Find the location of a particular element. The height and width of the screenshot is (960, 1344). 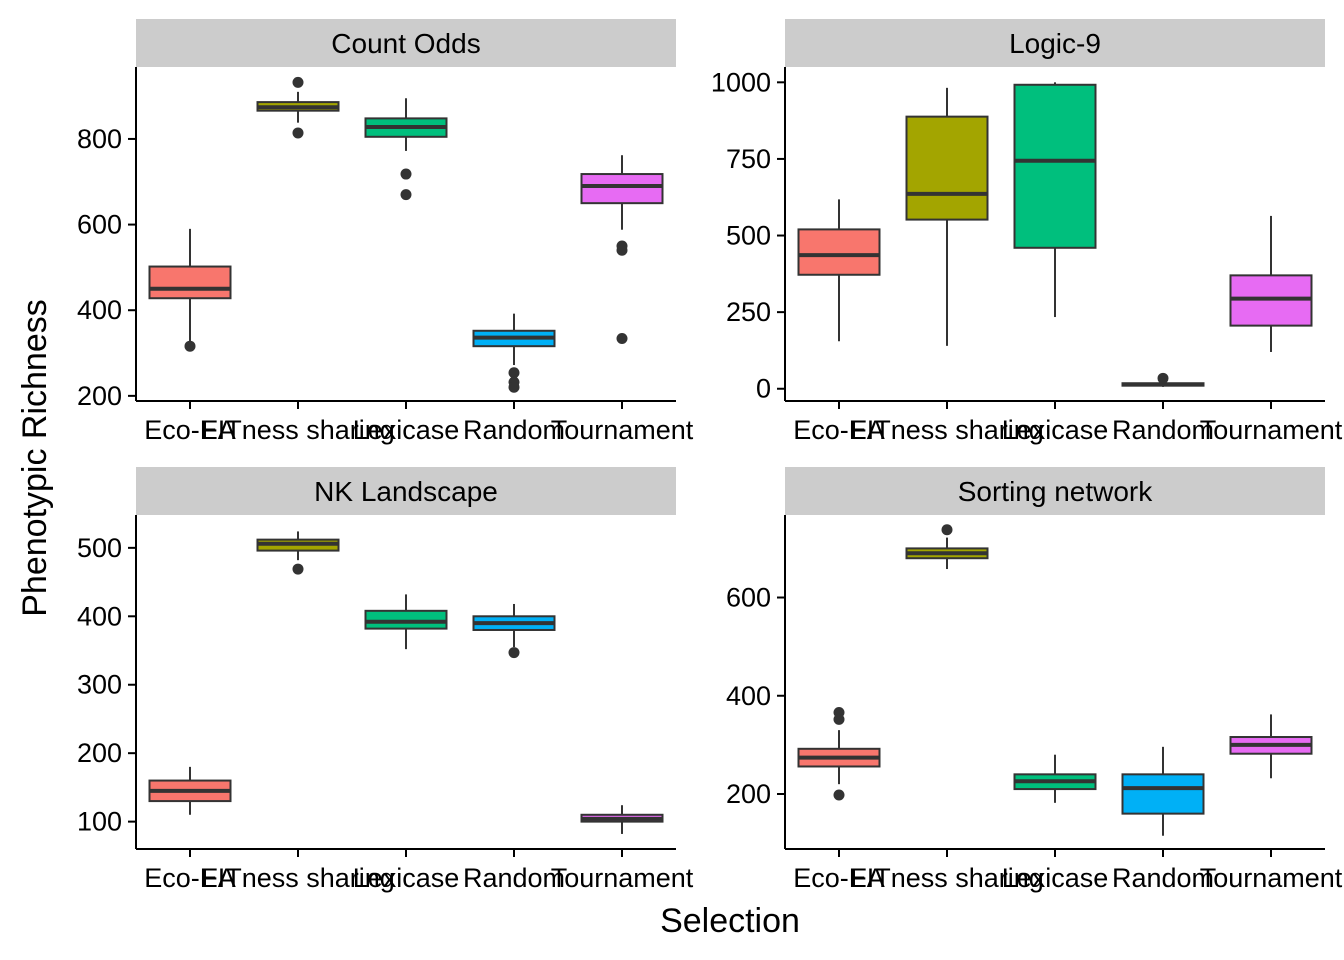

y-axis-title: Phenotypic Richness is located at coordinates (35, 458).